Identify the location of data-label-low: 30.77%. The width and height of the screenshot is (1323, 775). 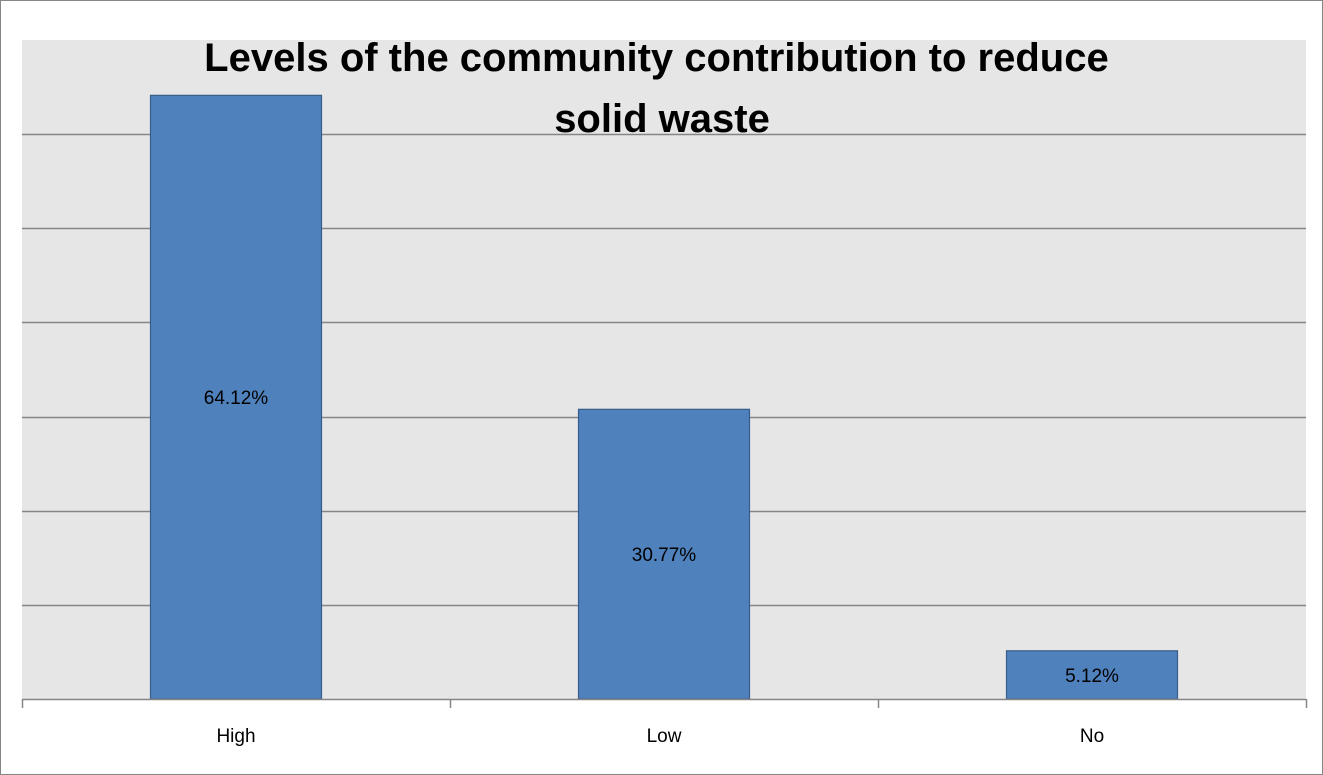
(664, 555).